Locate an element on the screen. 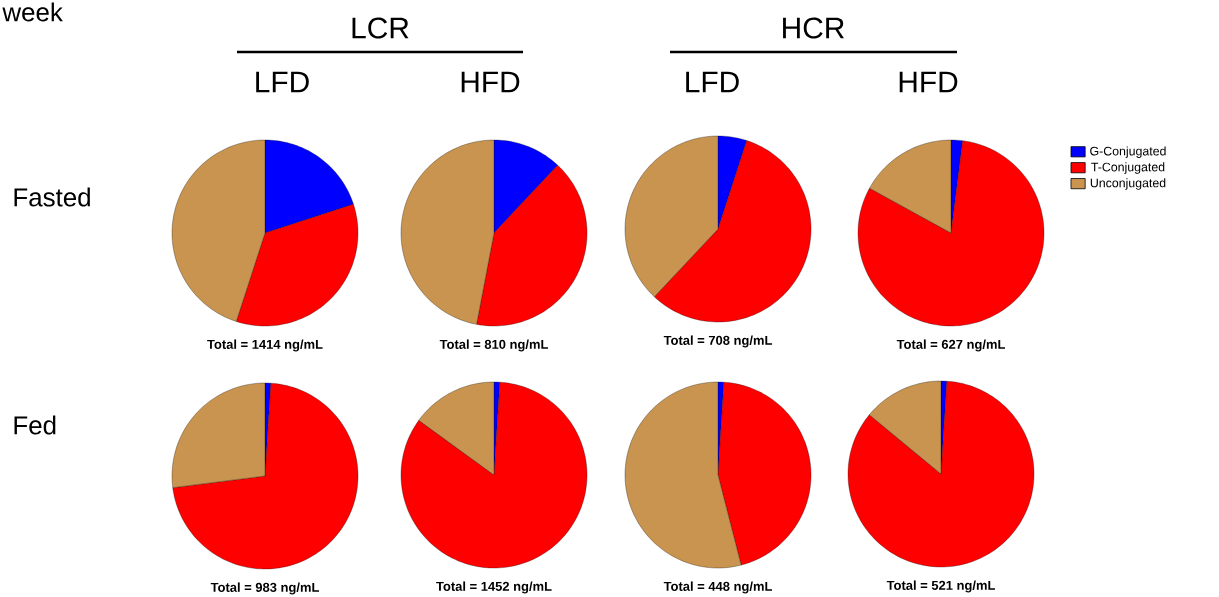  text: Total = 448 ng/mL is located at coordinates (717, 587).